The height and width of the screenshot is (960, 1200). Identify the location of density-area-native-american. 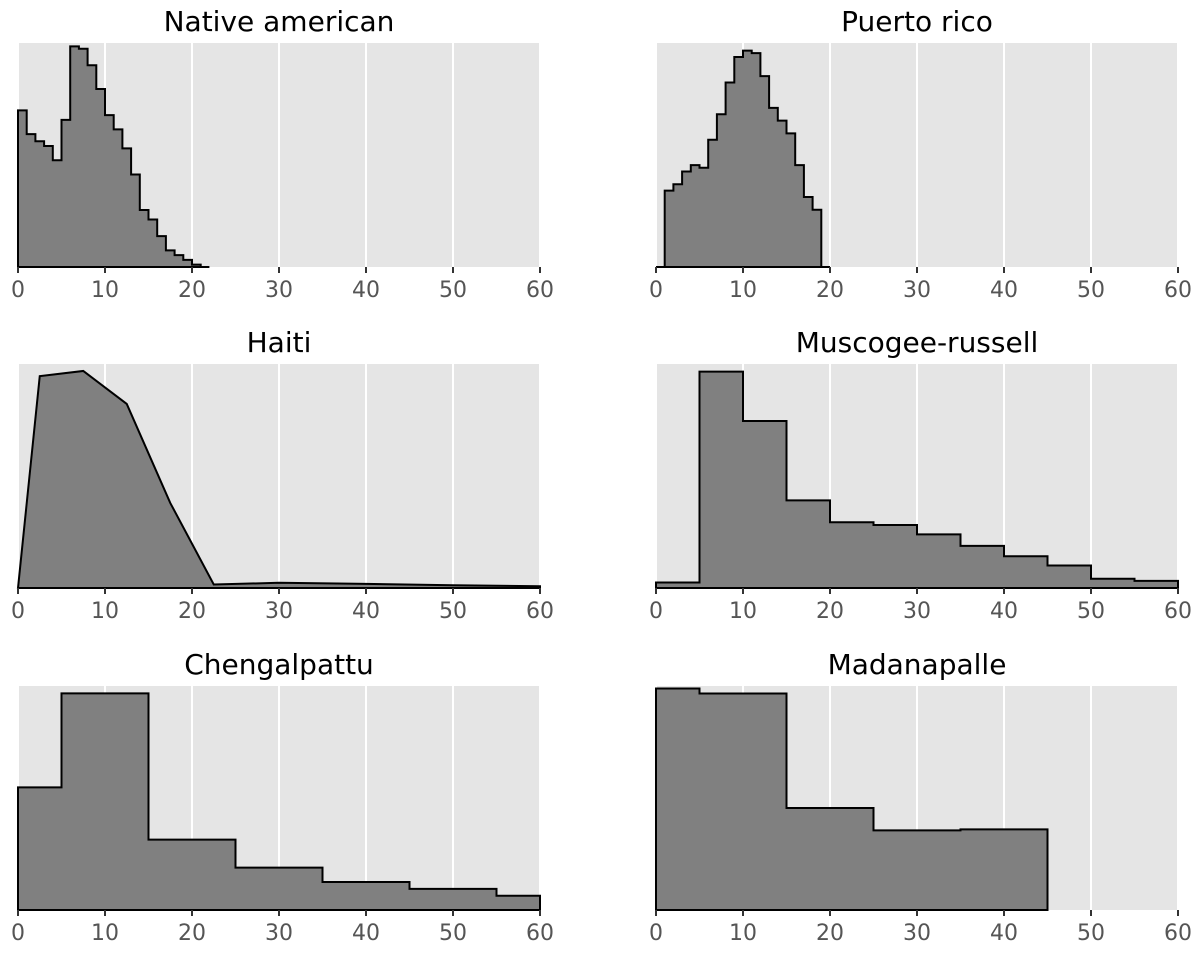
(113, 156).